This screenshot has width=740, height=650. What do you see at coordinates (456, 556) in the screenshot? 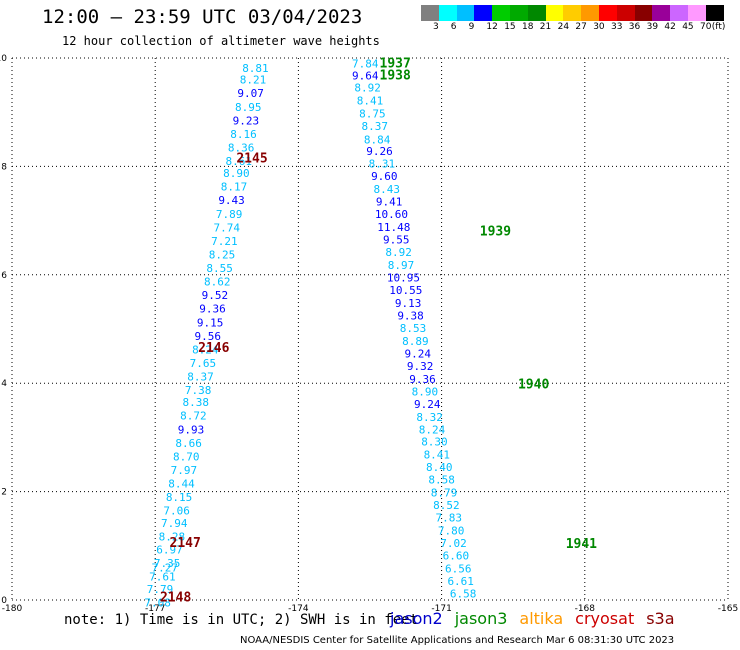
I see `wave-height-value: 6.60` at bounding box center [456, 556].